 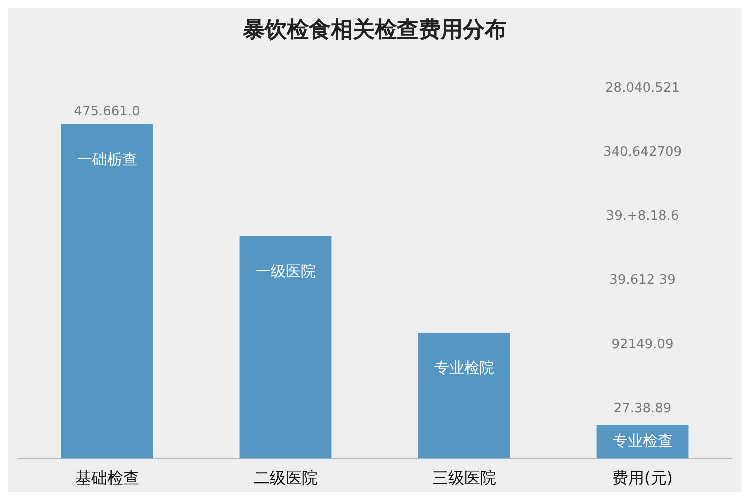 I want to click on annotation: 39.+8.18.6, so click(x=643, y=216).